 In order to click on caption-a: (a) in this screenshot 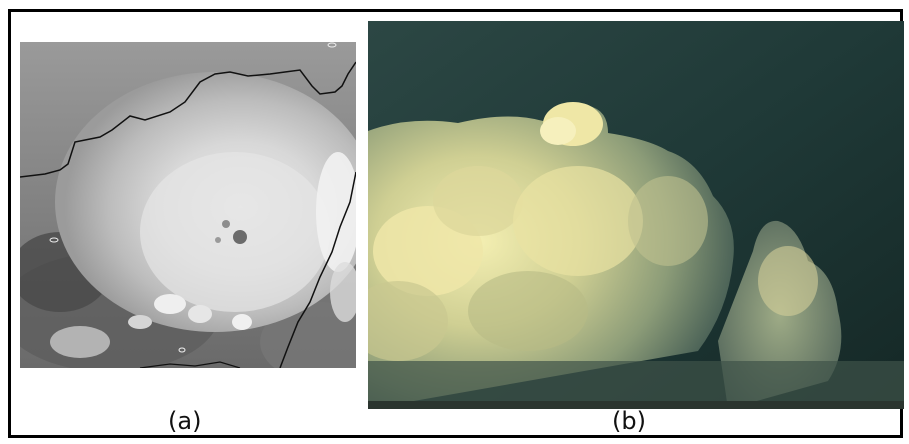, I will do `click(185, 421)`.